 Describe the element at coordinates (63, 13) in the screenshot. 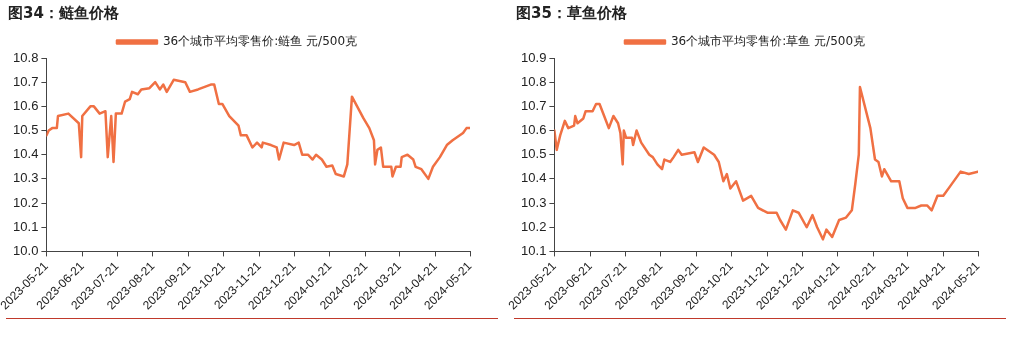

I see `chart-title: 图34：鲢鱼价格` at that location.